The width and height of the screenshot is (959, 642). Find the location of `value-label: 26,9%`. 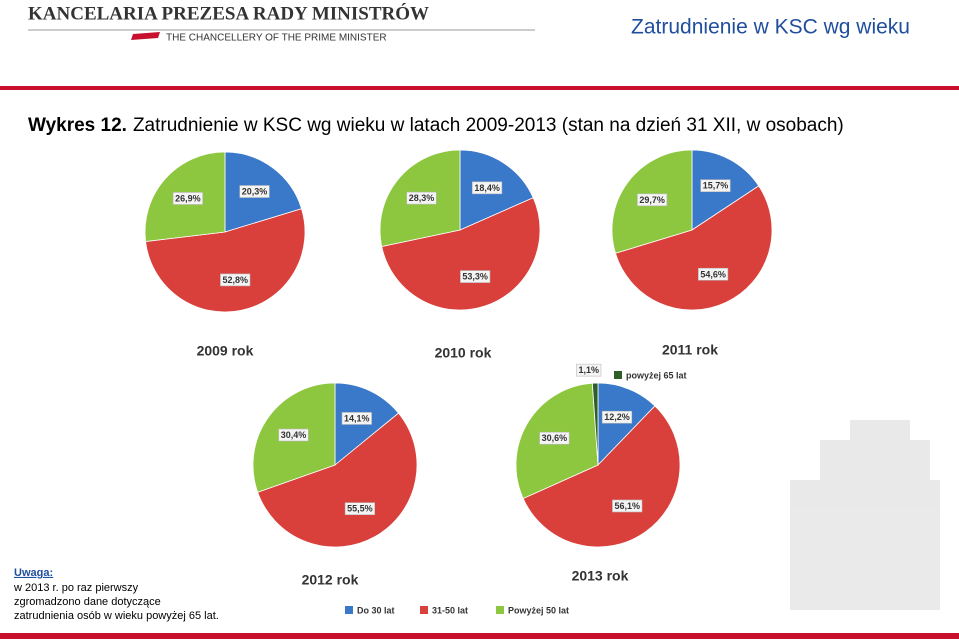

value-label: 26,9% is located at coordinates (188, 198).